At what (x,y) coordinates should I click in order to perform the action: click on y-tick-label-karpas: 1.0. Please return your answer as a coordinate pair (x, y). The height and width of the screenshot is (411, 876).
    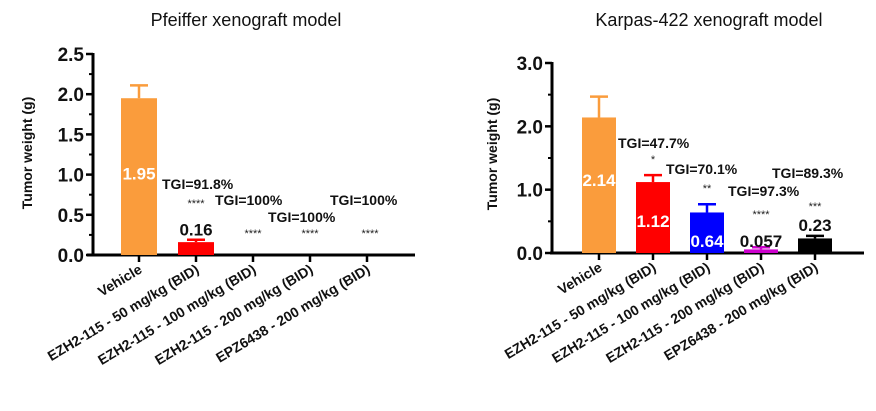
    Looking at the image, I should click on (530, 191).